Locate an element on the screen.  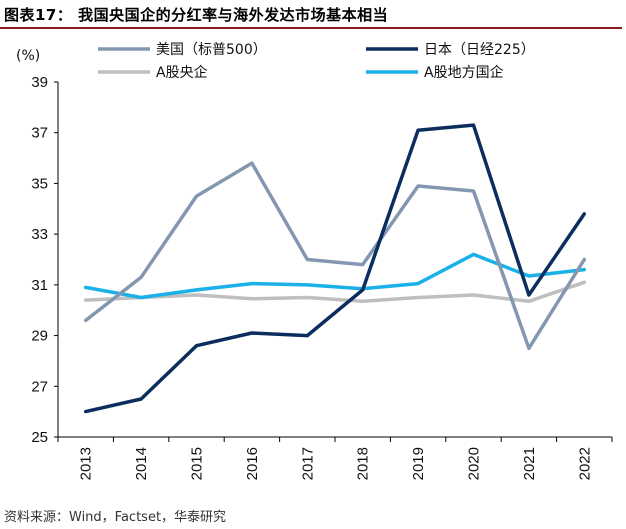
source-note: 资料来源：Wind，Factset，华泰研究 is located at coordinates (115, 517).